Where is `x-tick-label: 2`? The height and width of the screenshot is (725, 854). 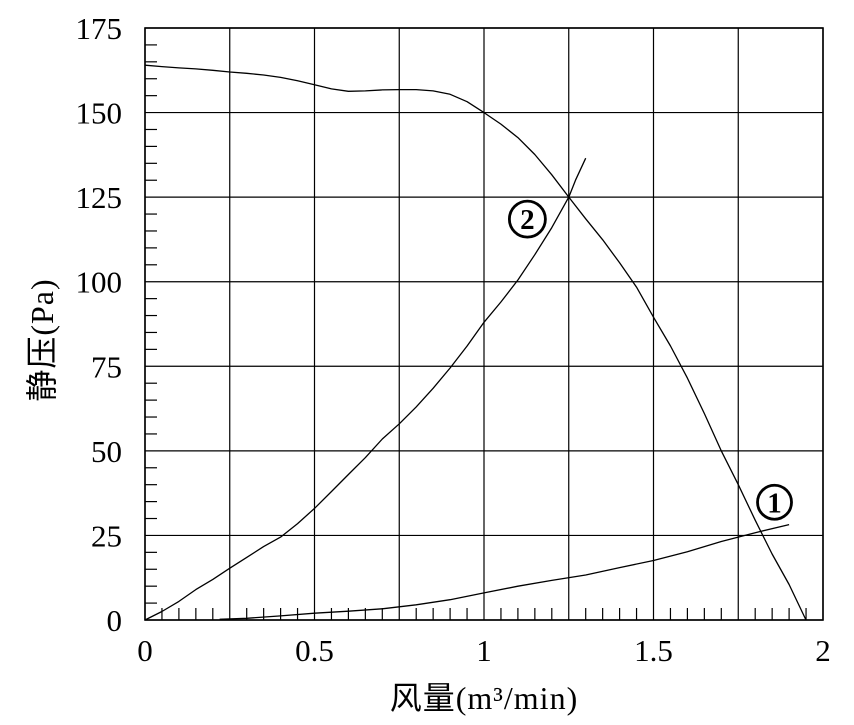
x-tick-label: 2 is located at coordinates (823, 650).